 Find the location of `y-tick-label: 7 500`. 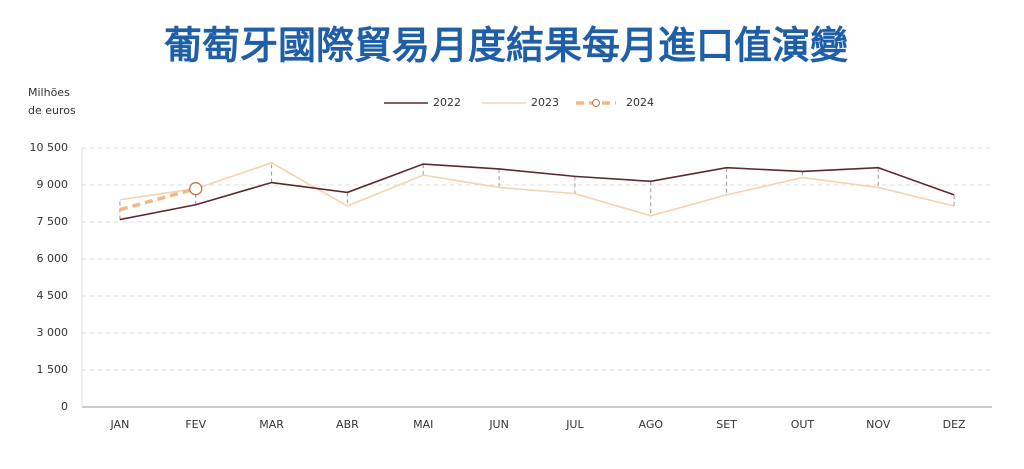

y-tick-label: 7 500 is located at coordinates (53, 221).